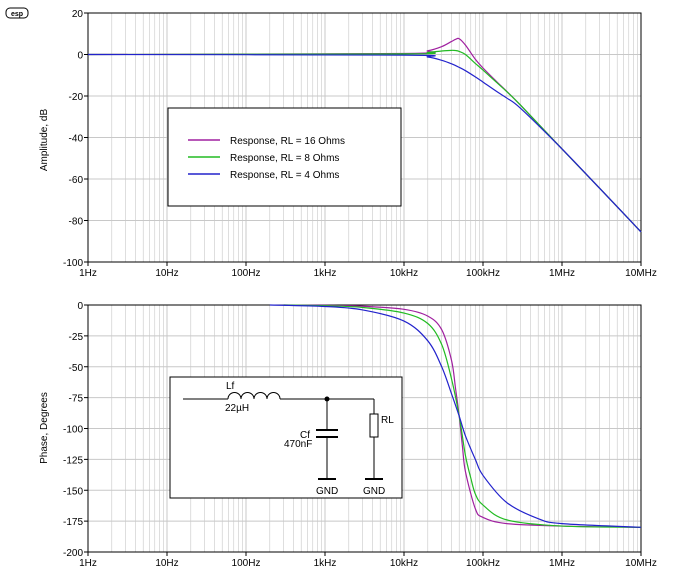 This screenshot has height=575, width=700. Describe the element at coordinates (230, 386) in the screenshot. I see `inductor-ref: Lf` at that location.